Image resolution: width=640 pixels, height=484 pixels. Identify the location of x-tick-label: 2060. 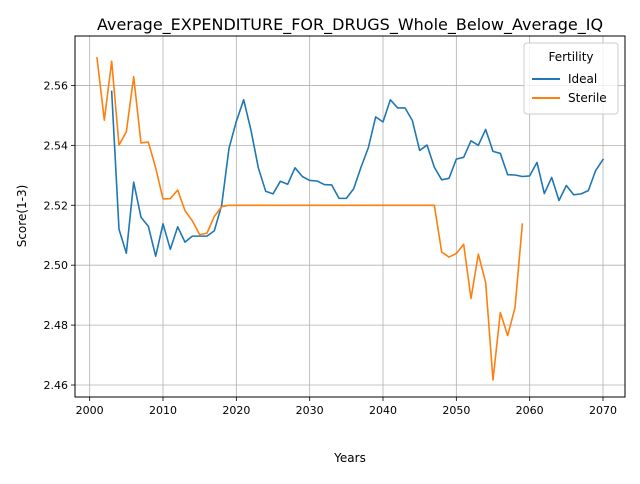
(530, 410).